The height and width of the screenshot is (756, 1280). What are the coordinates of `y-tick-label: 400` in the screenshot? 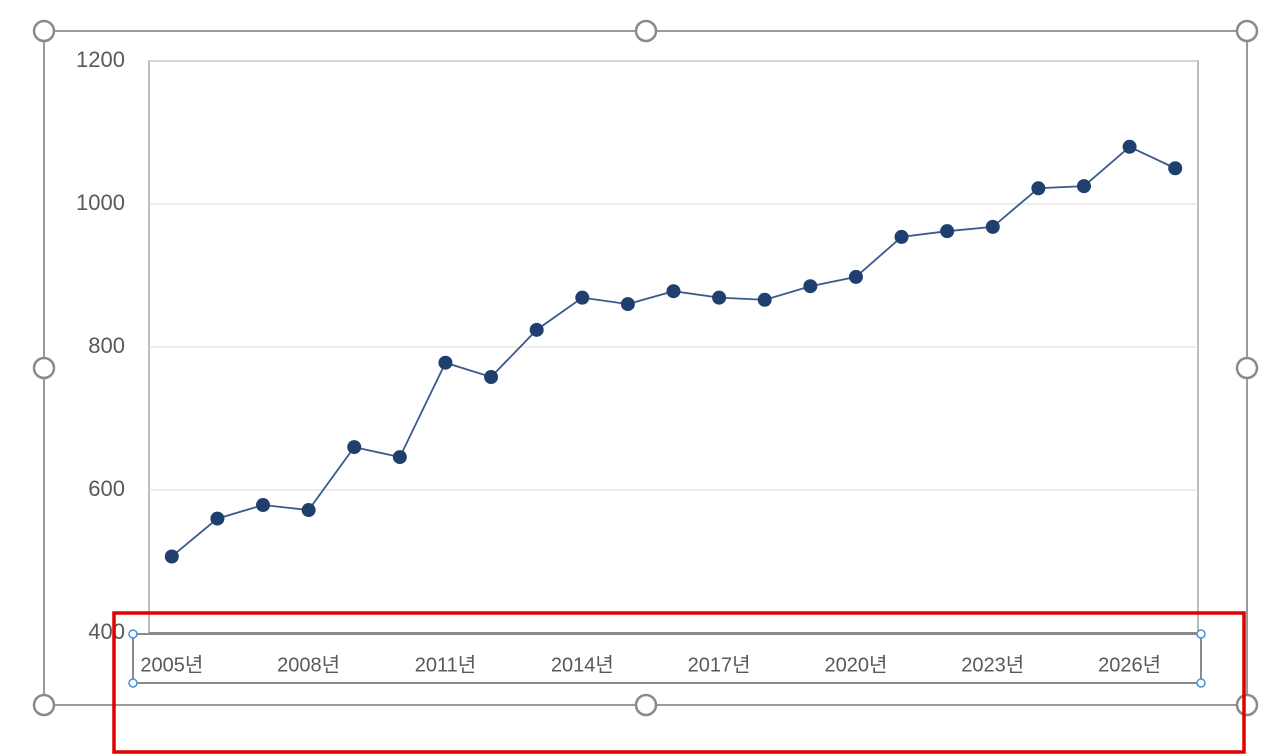 It's located at (106, 631).